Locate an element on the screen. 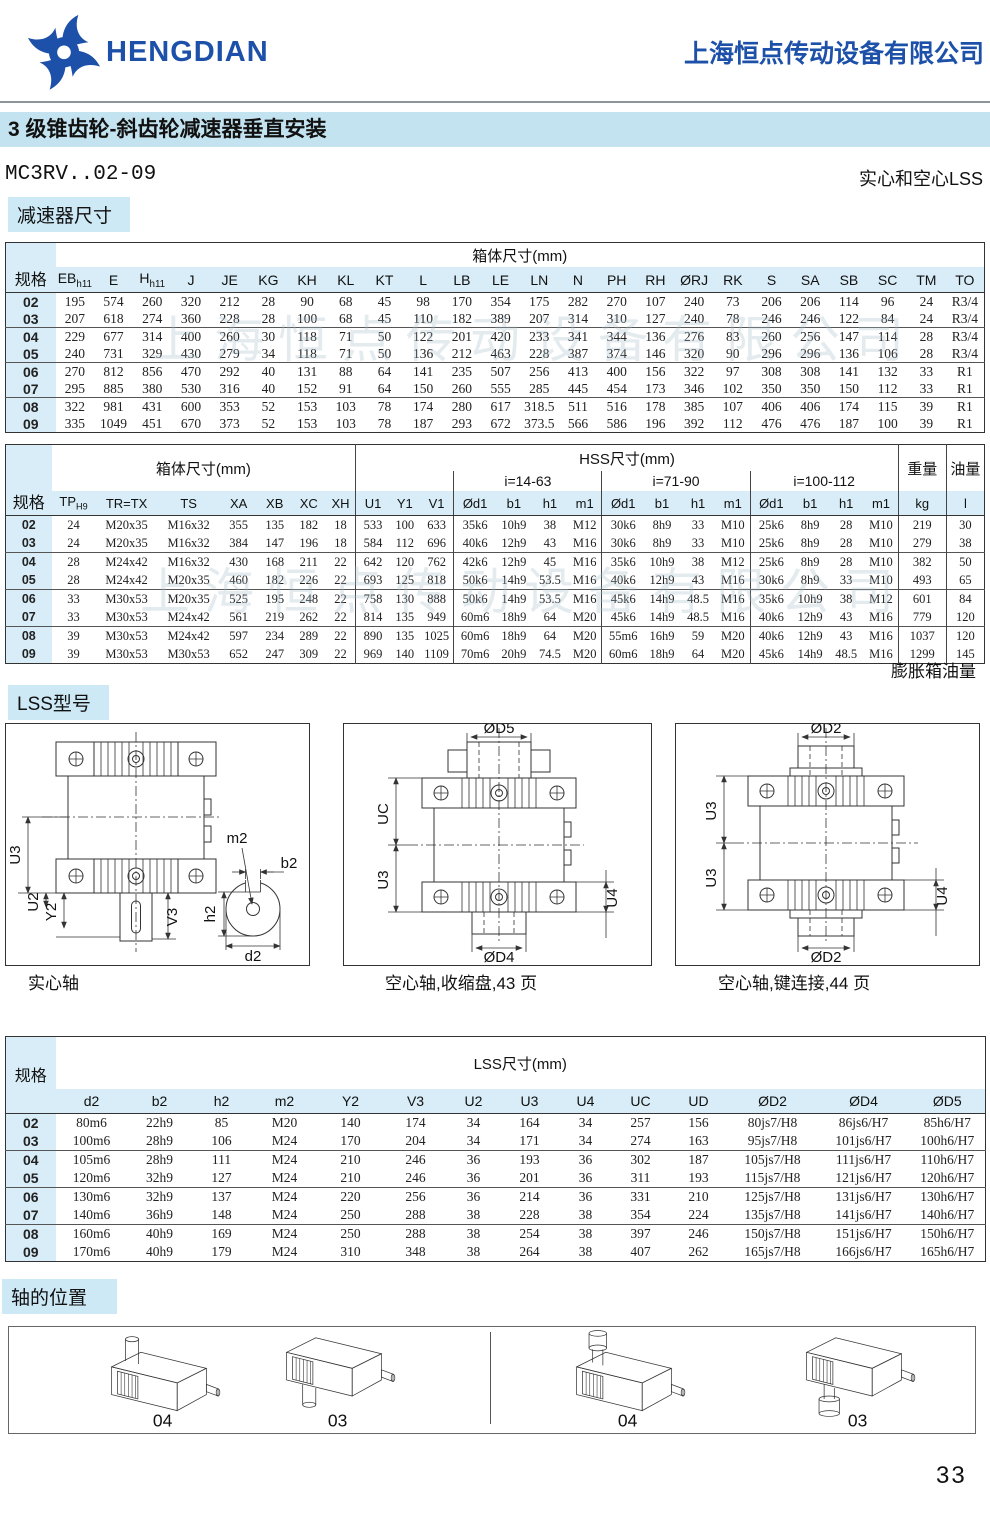 This screenshot has height=1513, width=990. group-header-oil: 油量 is located at coordinates (965, 469).